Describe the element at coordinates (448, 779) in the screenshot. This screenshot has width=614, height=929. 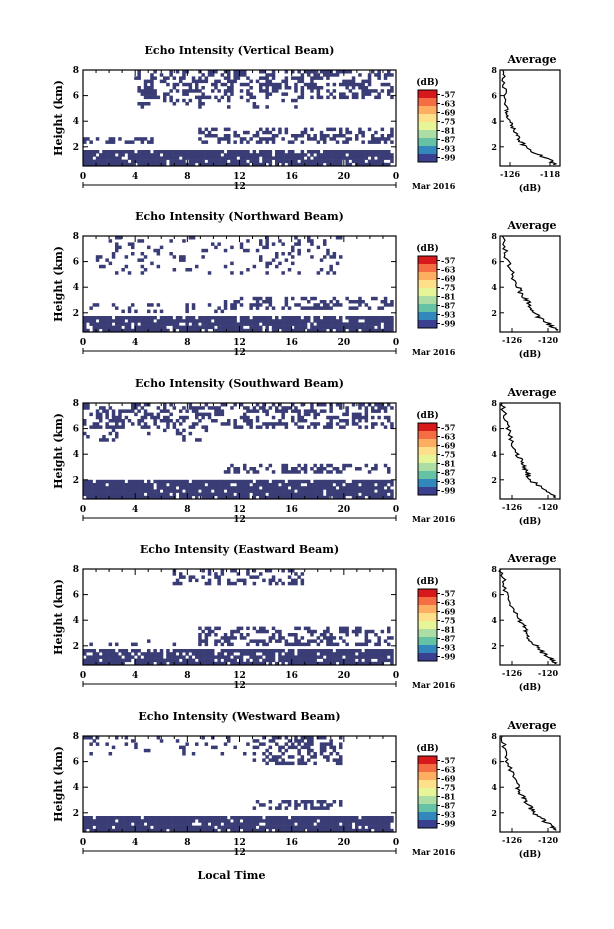
I see `colorbar-tick-label: -69` at that location.